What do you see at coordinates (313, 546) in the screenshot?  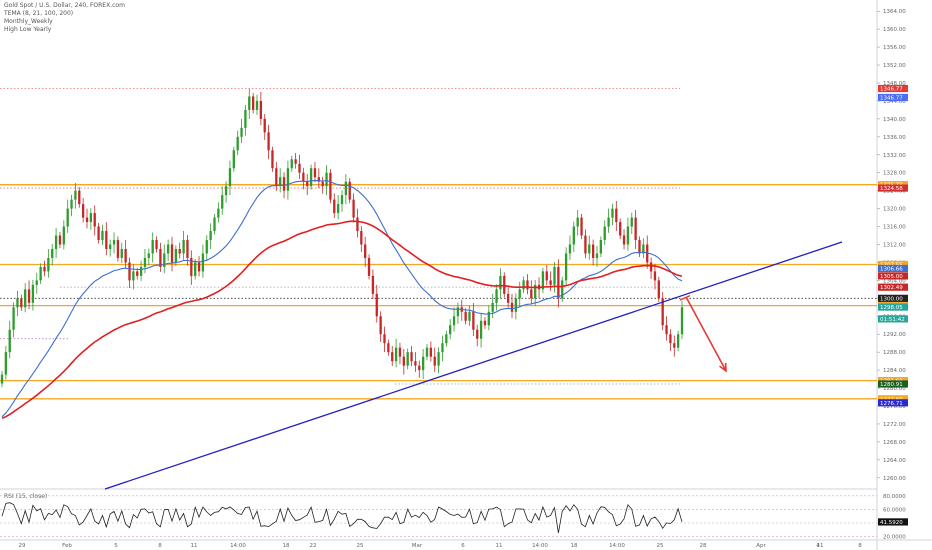 I see `x-tick-label: 22` at bounding box center [313, 546].